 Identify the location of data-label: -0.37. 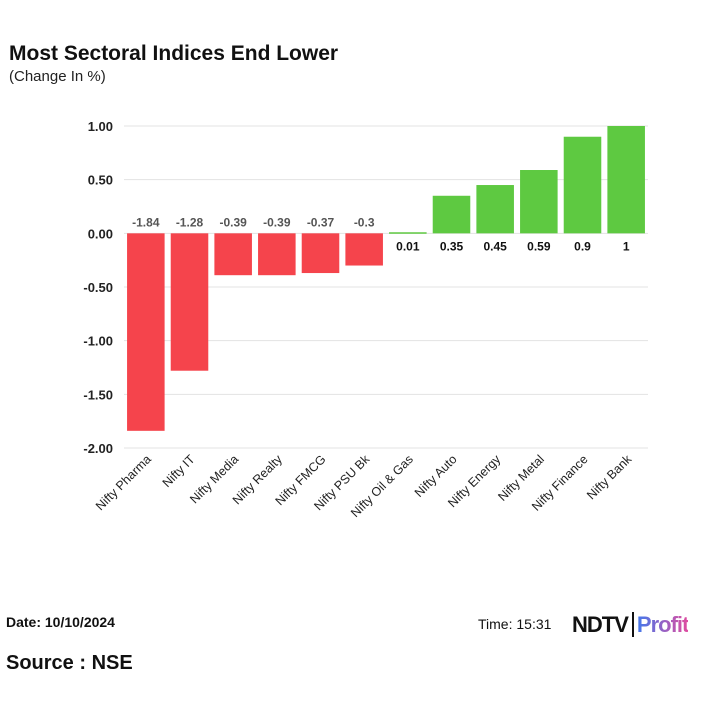
(321, 222).